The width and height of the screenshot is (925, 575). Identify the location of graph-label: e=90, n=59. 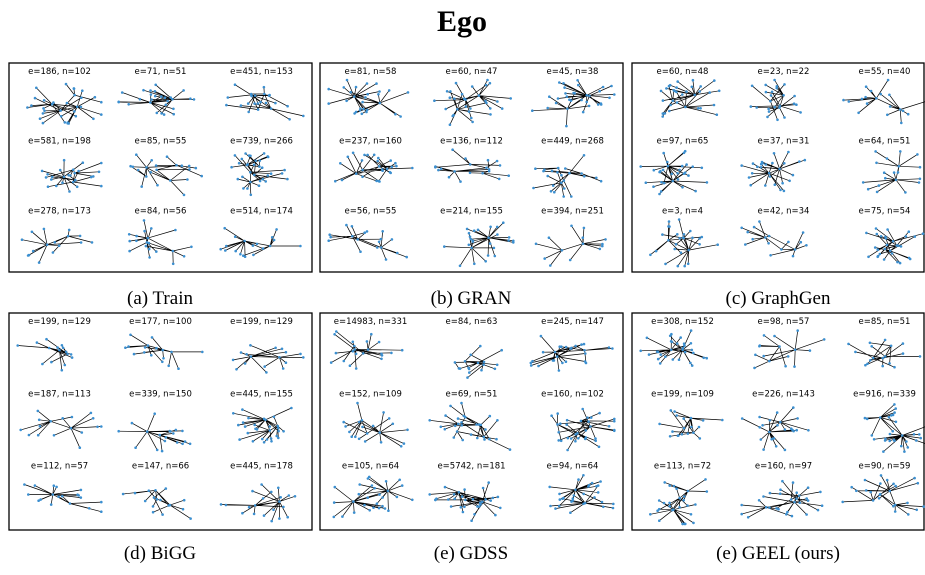
(885, 467).